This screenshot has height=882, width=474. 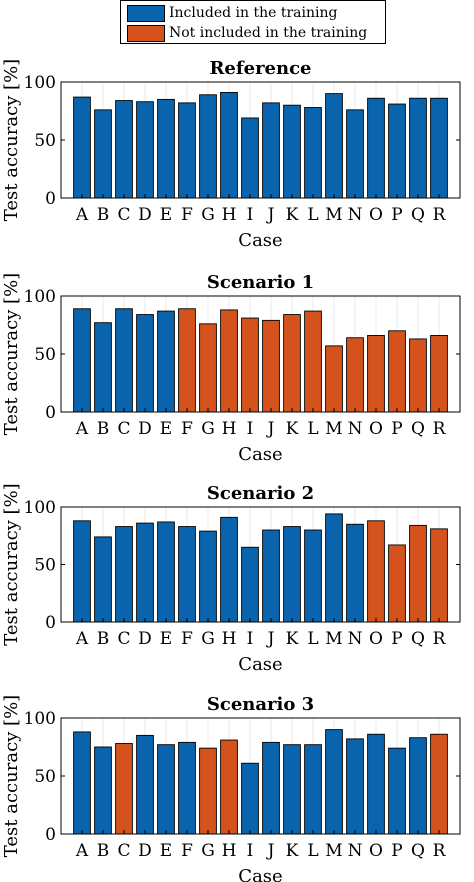 What do you see at coordinates (146, 13) in the screenshot?
I see `legend-swatch-included` at bounding box center [146, 13].